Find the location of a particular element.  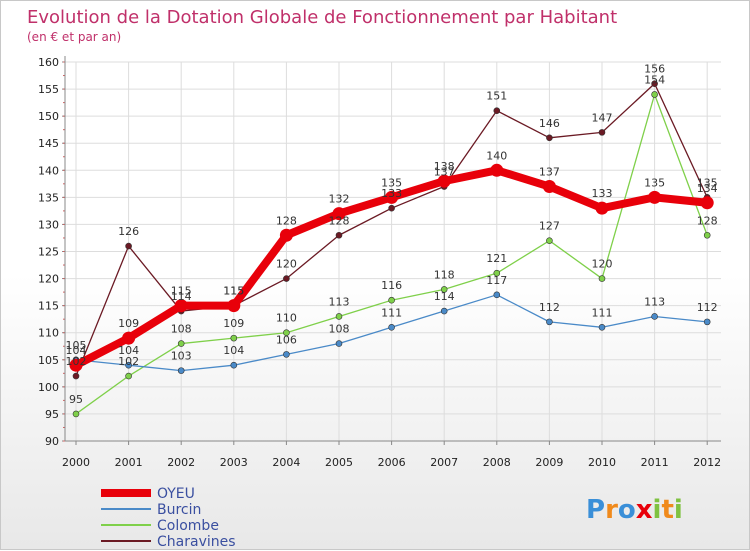

data-label-oyeu: 134 is located at coordinates (707, 188).